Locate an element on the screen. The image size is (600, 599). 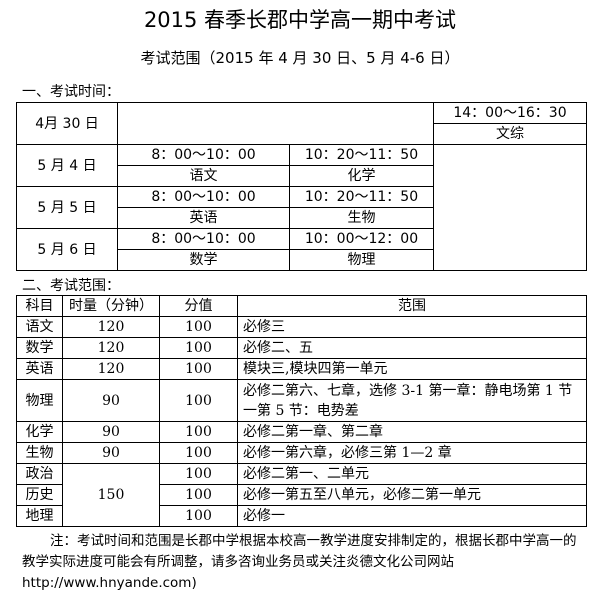
table-row: 政治 150 100 必修二第一、二单元 is located at coordinates (301, 495).